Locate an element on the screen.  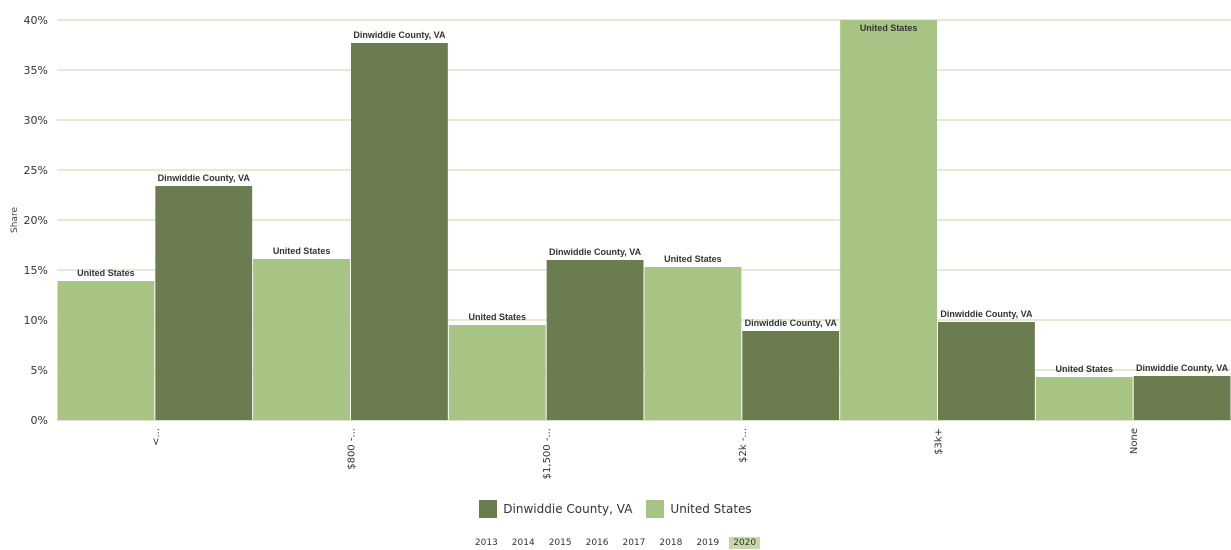
y-axis-label: Share is located at coordinates (15, 220).